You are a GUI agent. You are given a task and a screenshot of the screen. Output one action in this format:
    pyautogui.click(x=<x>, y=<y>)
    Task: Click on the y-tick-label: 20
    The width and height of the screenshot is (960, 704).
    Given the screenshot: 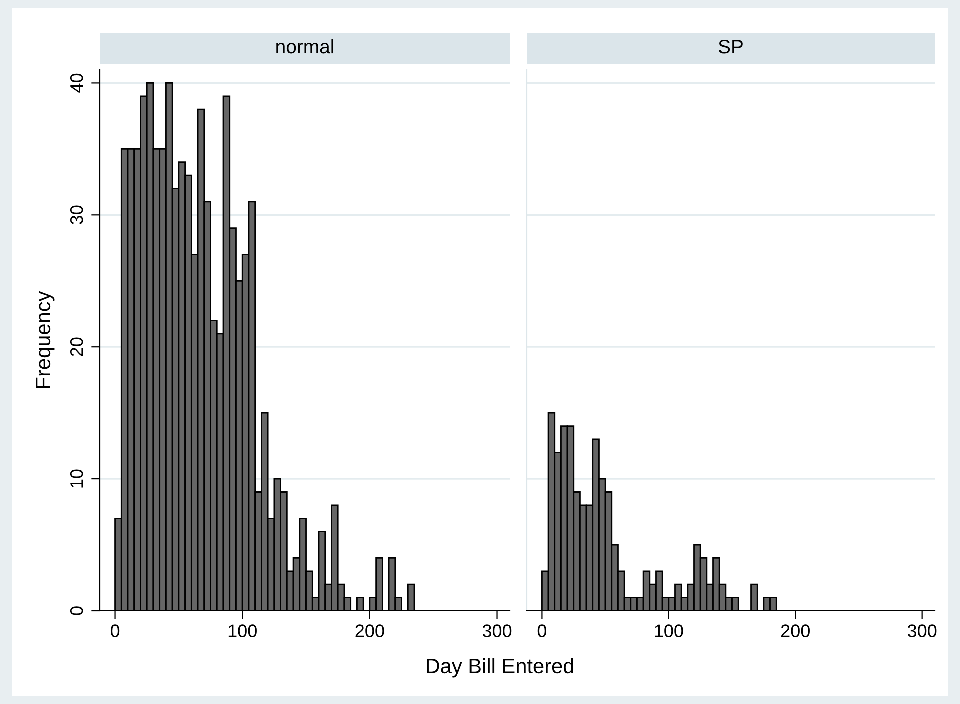 What is the action you would take?
    pyautogui.click(x=77, y=347)
    